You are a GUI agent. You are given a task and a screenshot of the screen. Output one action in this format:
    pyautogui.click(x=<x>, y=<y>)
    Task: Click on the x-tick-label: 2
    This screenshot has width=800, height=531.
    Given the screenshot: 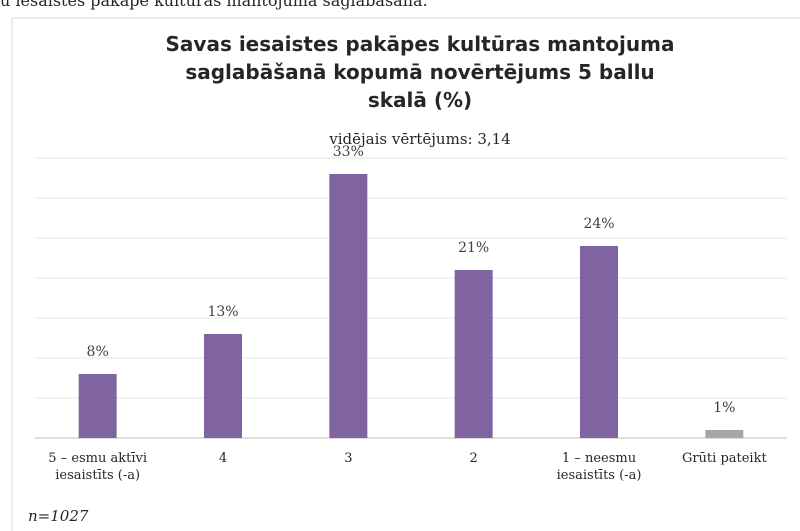 What is the action you would take?
    pyautogui.click(x=473, y=458)
    